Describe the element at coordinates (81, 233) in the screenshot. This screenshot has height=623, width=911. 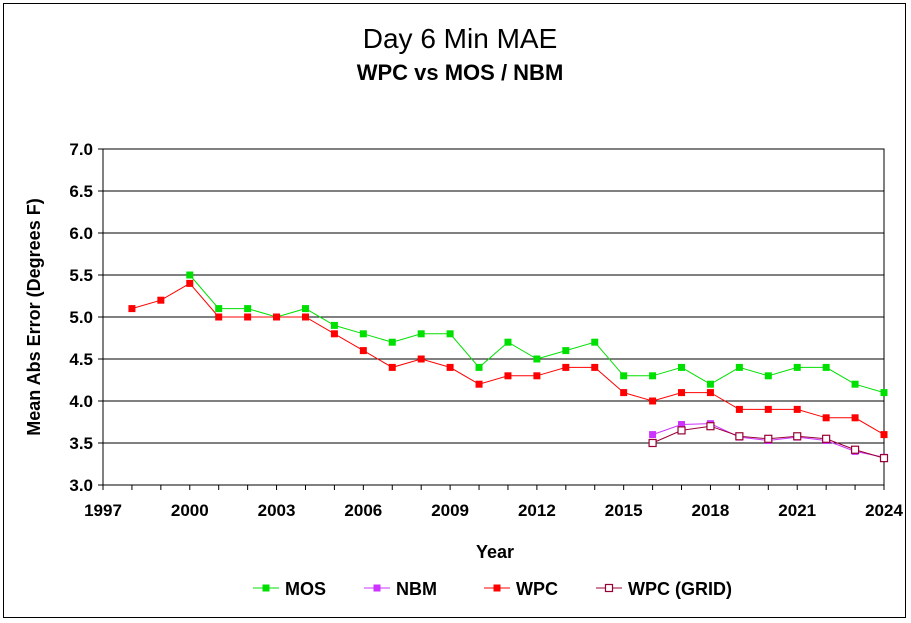
I see `y-tick-label: 6.0` at that location.